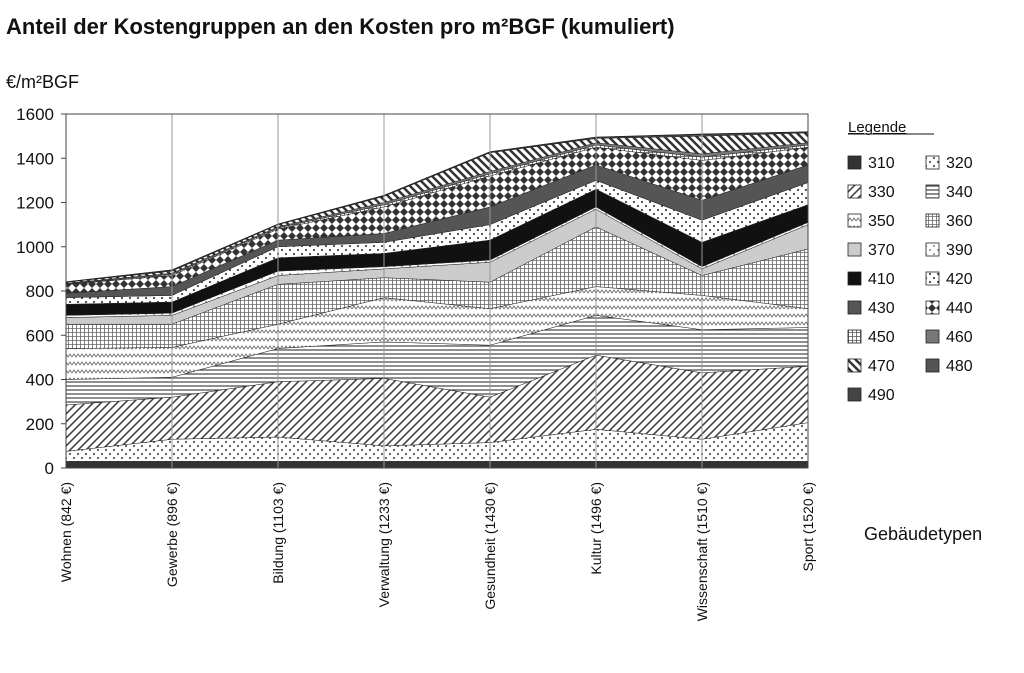 The height and width of the screenshot is (673, 1024). I want to click on legend-label: 350, so click(881, 221).